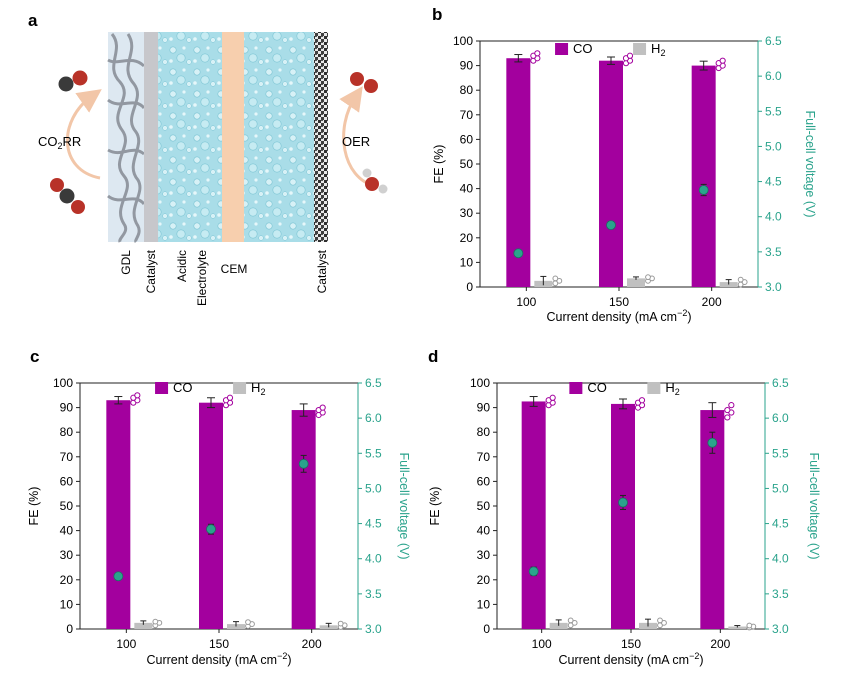 This screenshot has width=865, height=678. What do you see at coordinates (773, 252) in the screenshot?
I see `y2-tick-label: 3.5` at bounding box center [773, 252].